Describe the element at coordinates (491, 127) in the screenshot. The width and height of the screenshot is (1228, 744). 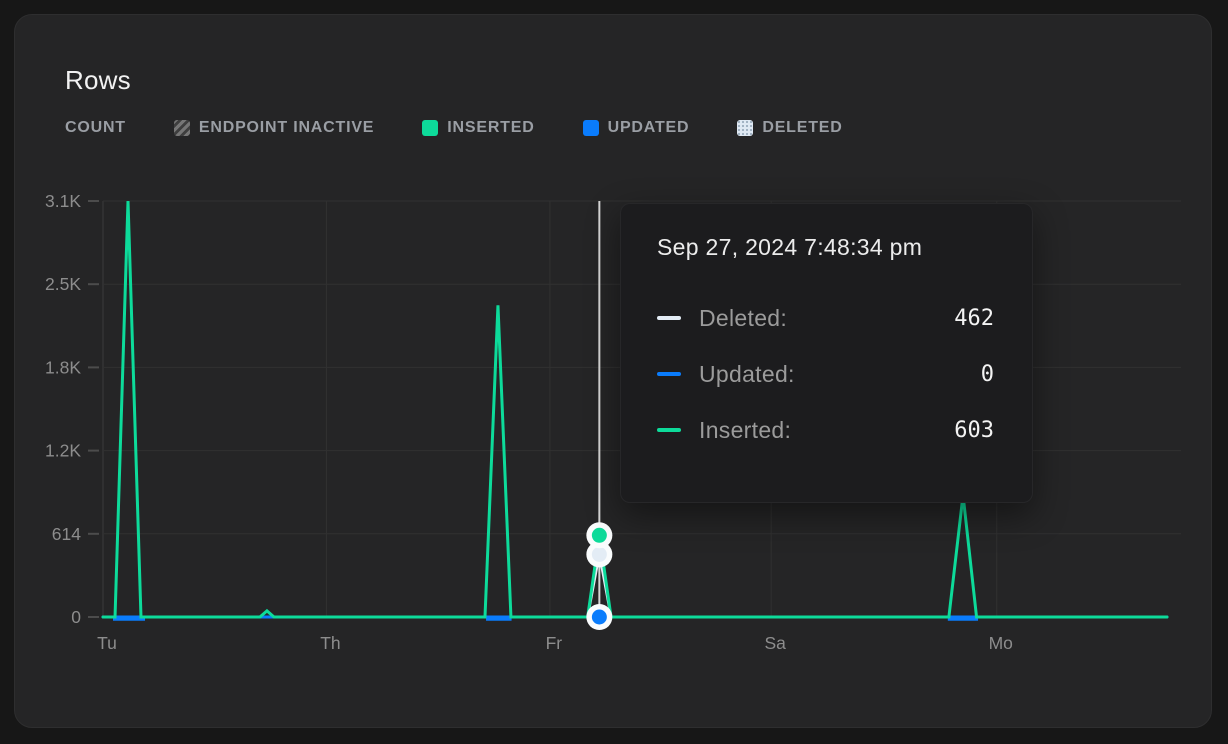
I see `legend-inserted-label: INSERTED` at that location.